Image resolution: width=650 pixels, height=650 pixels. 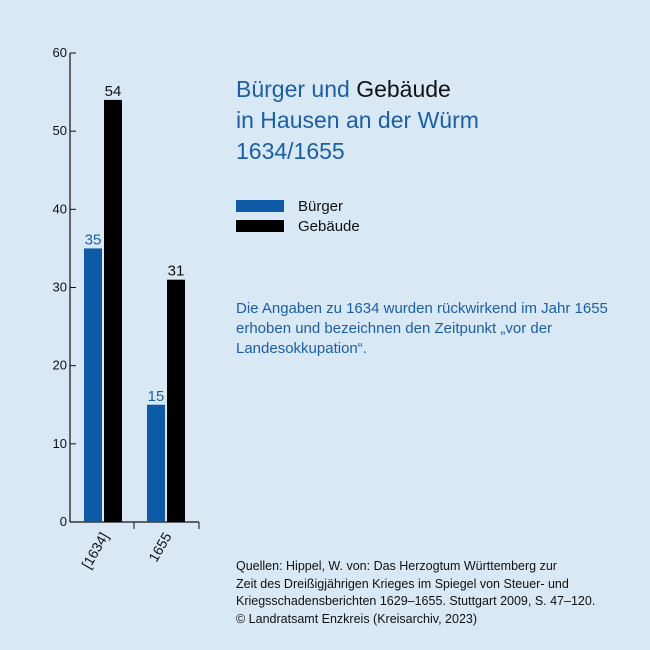 I want to click on legend-label-gebaeude: Gebäude, so click(x=329, y=226).